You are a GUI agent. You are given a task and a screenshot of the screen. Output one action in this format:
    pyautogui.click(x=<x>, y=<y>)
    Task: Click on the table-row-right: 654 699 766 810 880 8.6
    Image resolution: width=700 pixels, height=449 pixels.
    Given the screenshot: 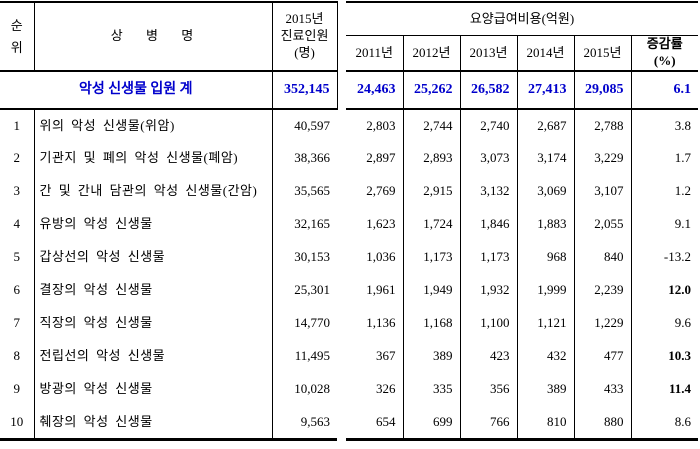 What is the action you would take?
    pyautogui.click(x=522, y=422)
    